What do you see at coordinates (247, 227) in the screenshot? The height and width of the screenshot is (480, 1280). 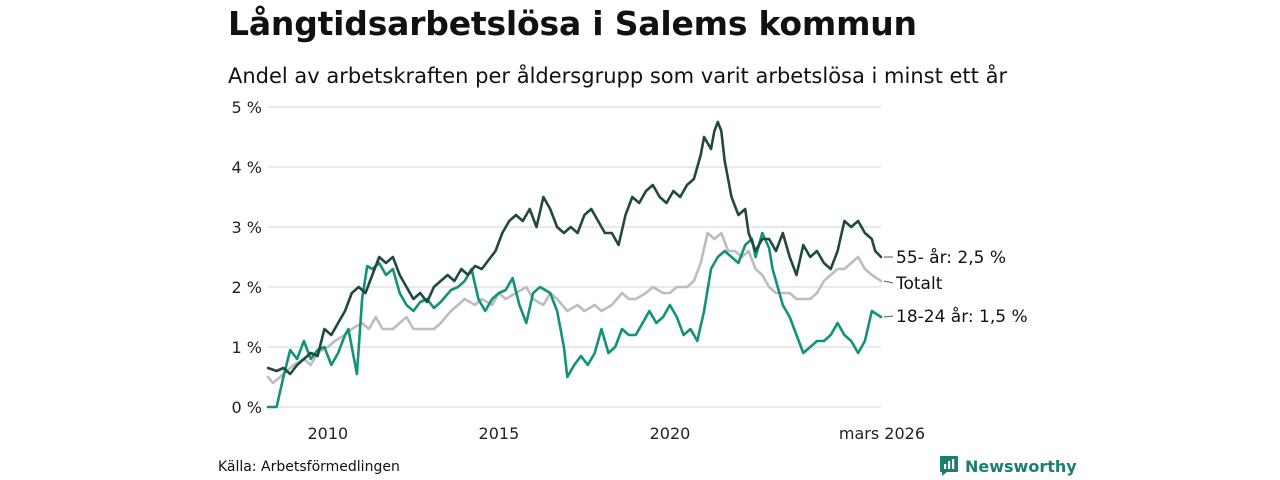 I see `y-tick-label: 3 %` at bounding box center [247, 227].